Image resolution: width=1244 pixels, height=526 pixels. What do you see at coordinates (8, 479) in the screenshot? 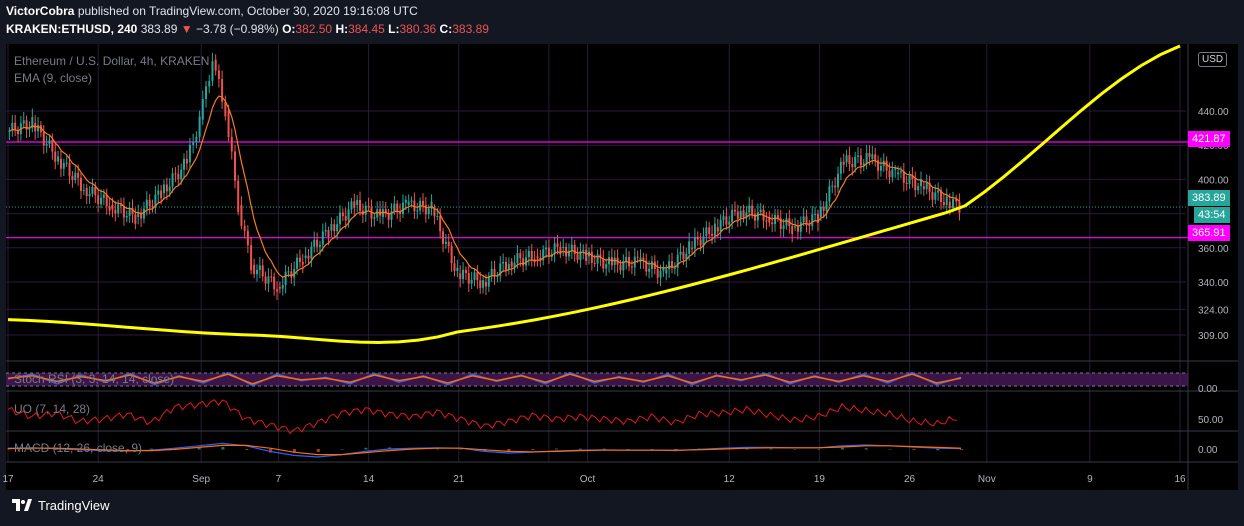
I see `x-tick-label: 17` at bounding box center [8, 479].